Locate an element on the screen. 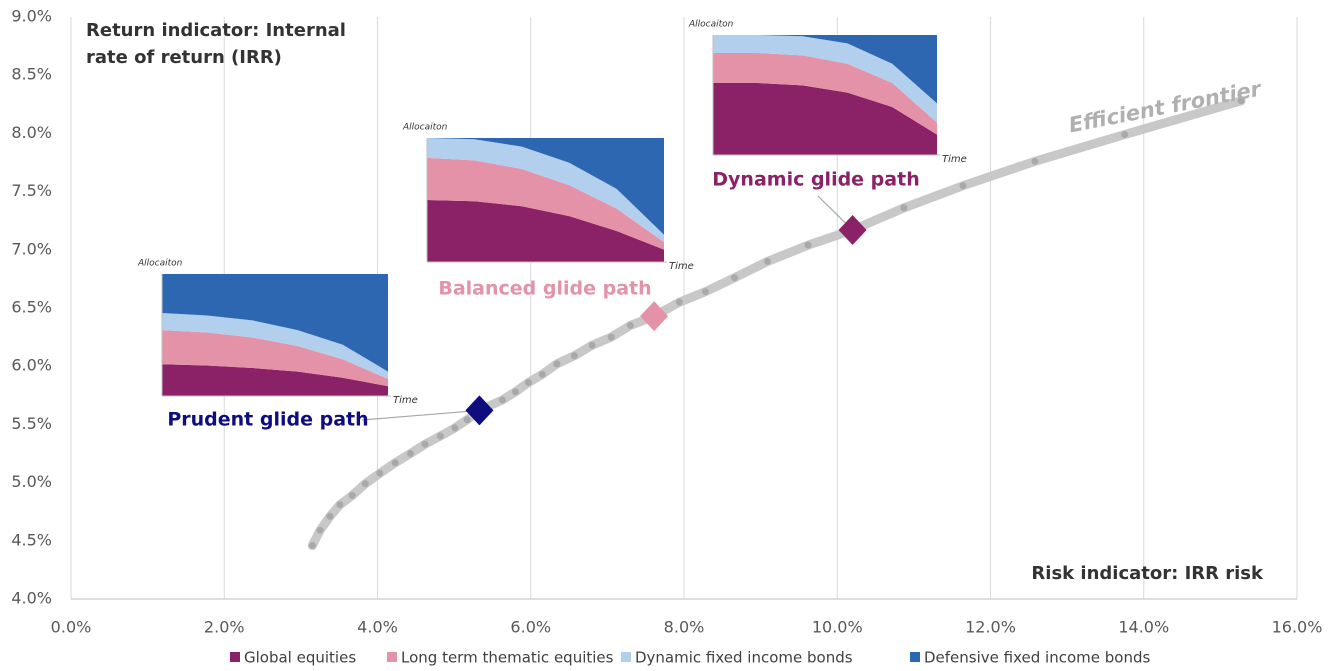 The width and height of the screenshot is (1337, 671). x-tick-label: 6.0% is located at coordinates (530, 627).